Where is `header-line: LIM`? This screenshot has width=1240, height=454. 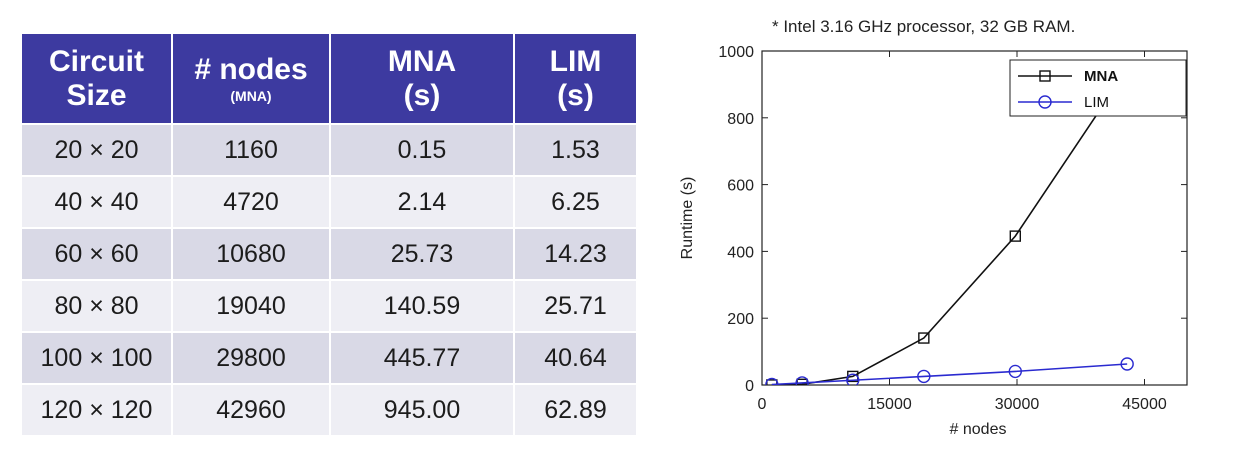
header-line: LIM is located at coordinates (575, 61).